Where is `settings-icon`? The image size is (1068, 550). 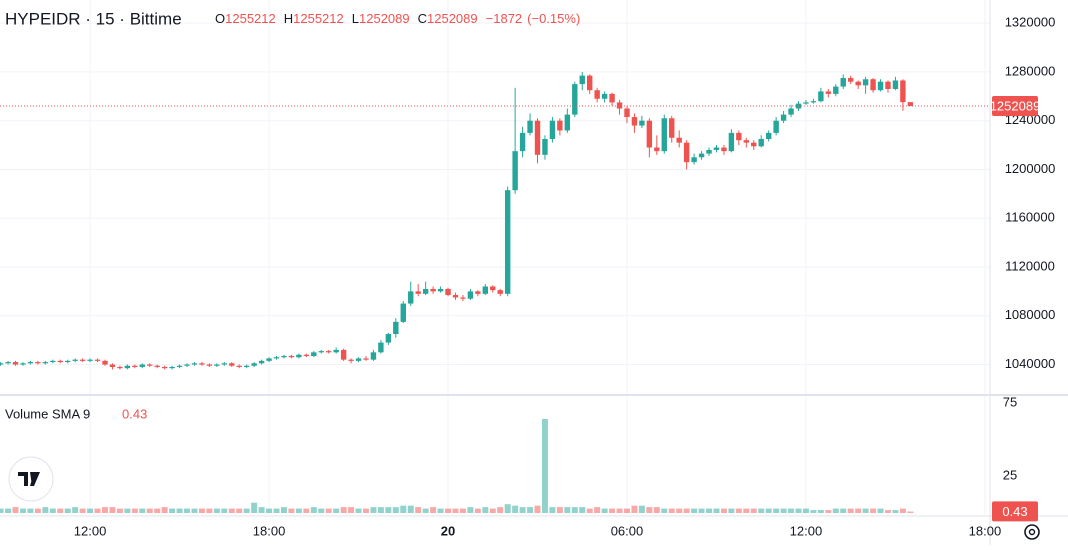
settings-icon is located at coordinates (1032, 532).